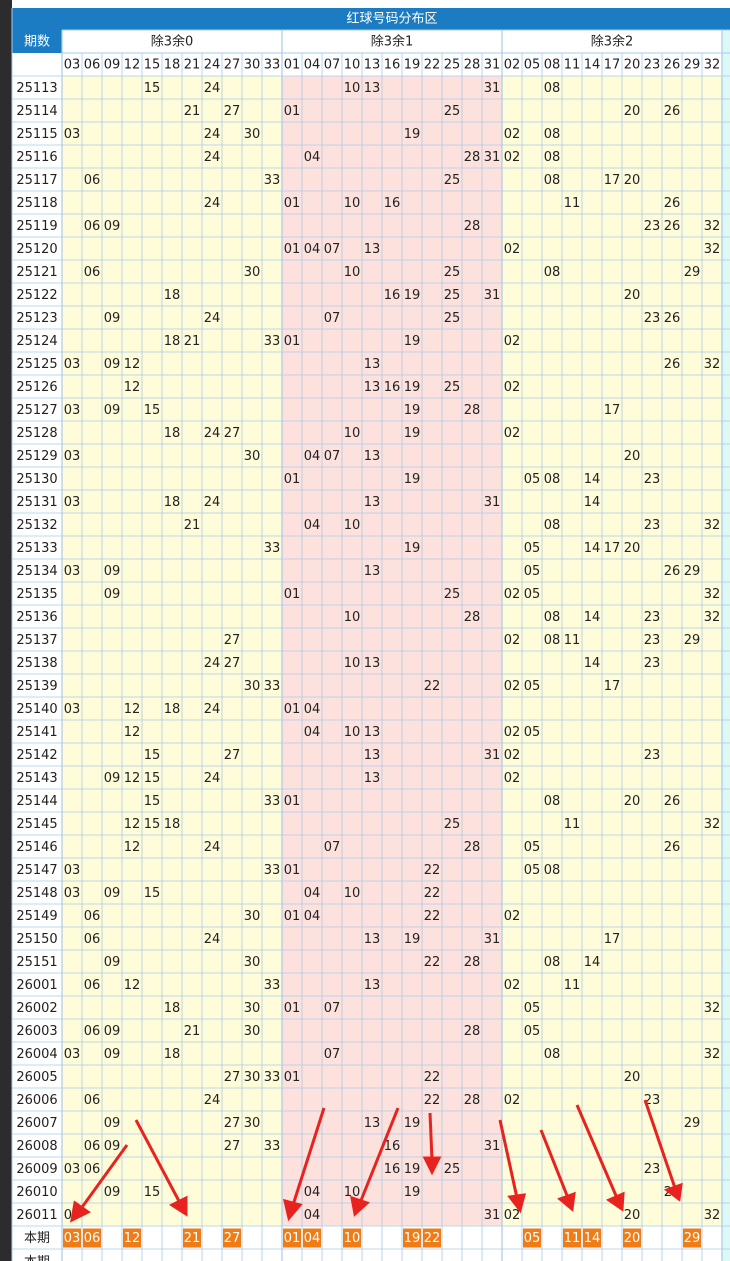 The image size is (730, 1261). What do you see at coordinates (592, 502) in the screenshot?
I see `ball-number: 14` at bounding box center [592, 502].